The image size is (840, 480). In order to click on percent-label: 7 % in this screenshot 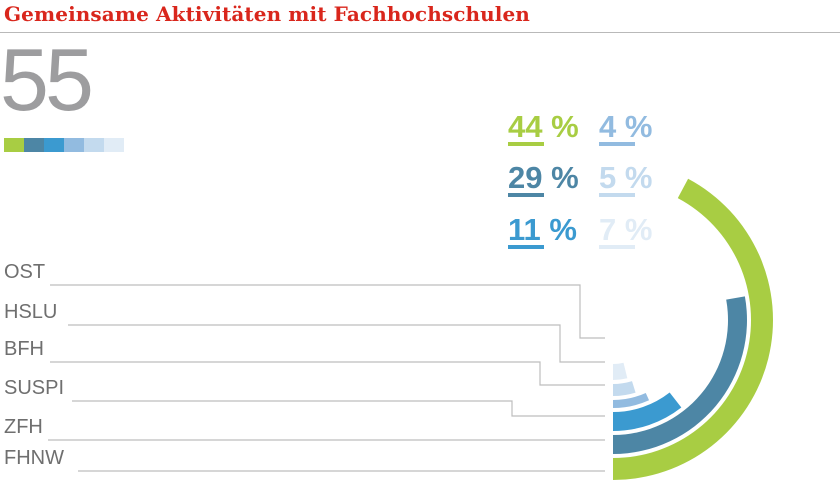, I will do `click(625, 229)`.